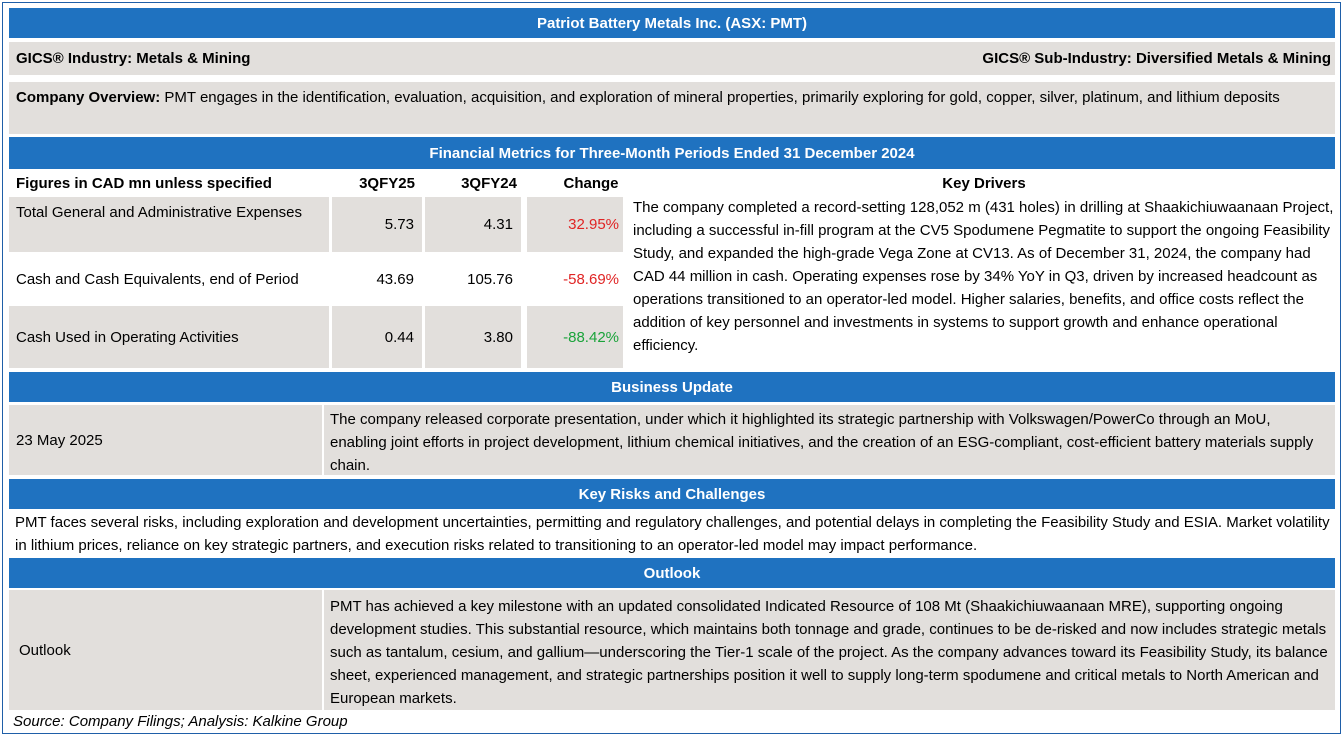 This screenshot has height=736, width=1343. Describe the element at coordinates (591, 279) in the screenshot. I see `table-cell-change: -58.69%` at that location.